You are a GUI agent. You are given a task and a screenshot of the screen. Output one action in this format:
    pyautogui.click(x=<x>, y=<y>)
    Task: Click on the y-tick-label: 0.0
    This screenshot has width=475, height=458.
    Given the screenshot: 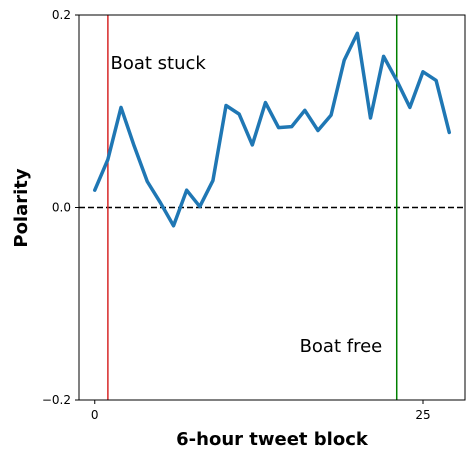 What is the action you would take?
    pyautogui.click(x=61, y=208)
    